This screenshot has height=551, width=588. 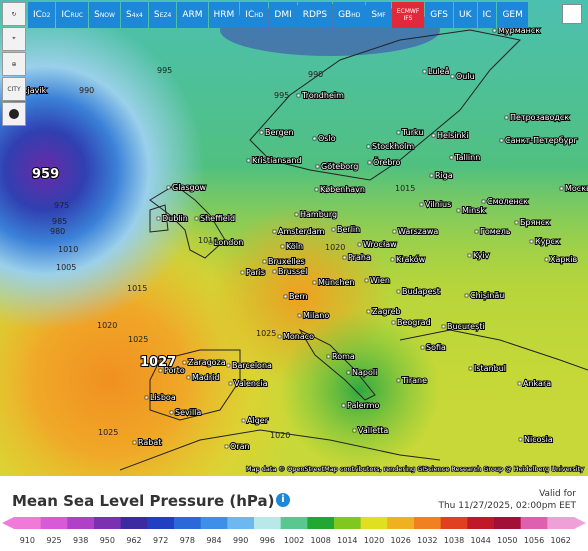 I want to click on model-button: GB HD, so click(x=349, y=15).